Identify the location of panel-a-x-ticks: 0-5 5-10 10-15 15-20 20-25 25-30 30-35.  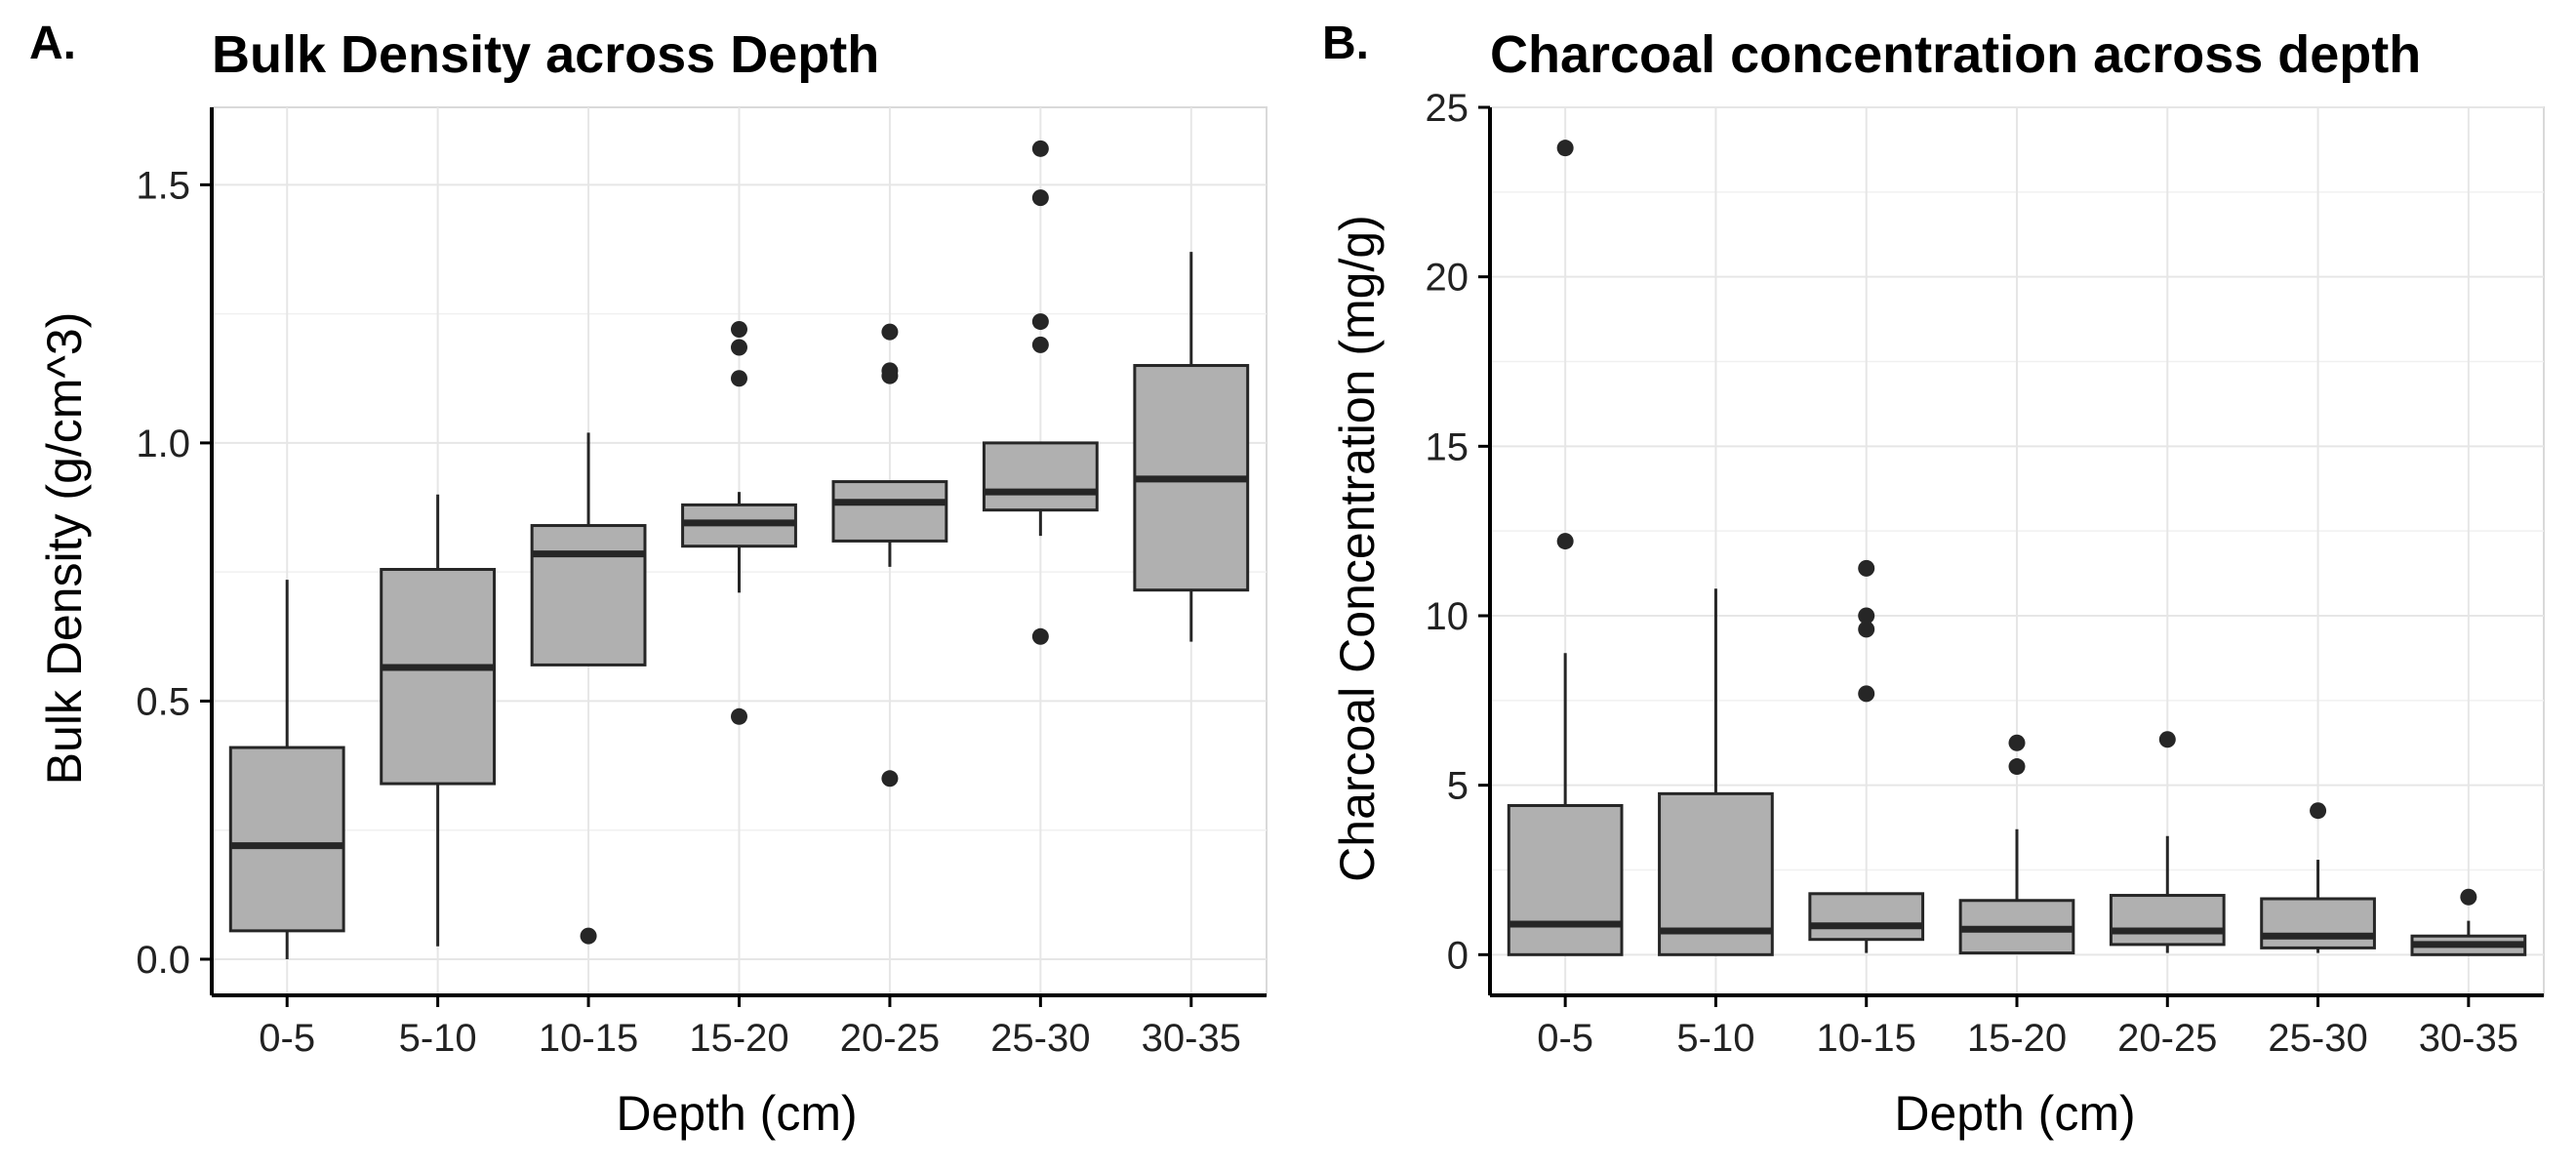
(750, 1027).